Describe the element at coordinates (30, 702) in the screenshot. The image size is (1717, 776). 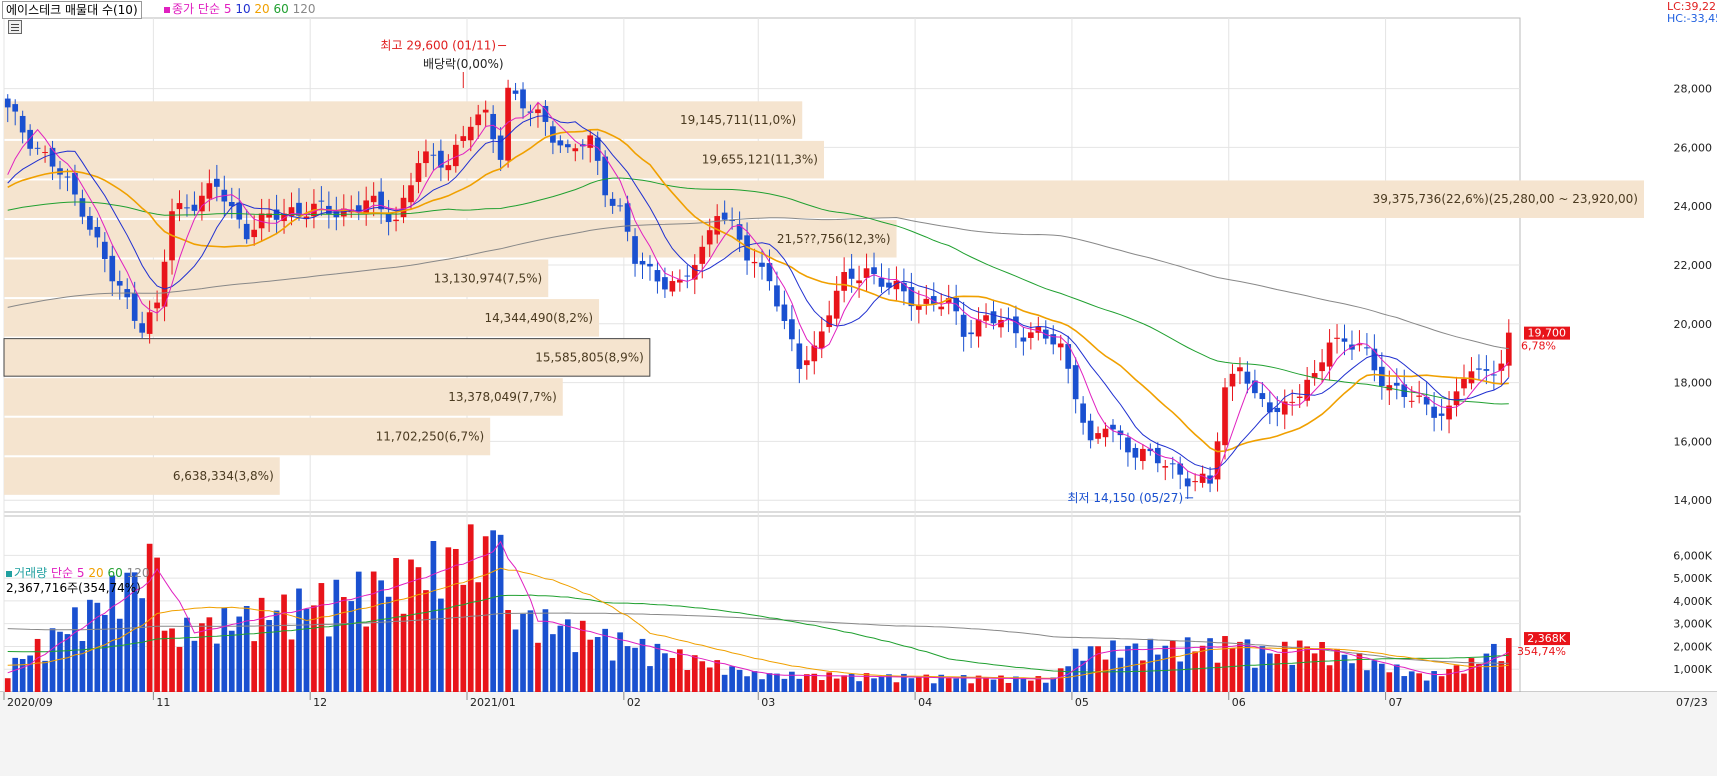
I see `x-tick-label: 2020/09` at that location.